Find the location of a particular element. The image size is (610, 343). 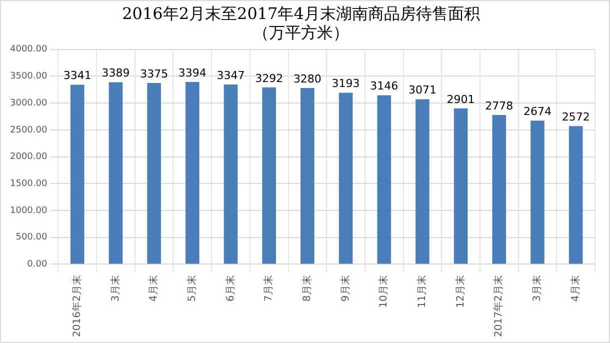

x-tick-label: 9月末 is located at coordinates (345, 288).